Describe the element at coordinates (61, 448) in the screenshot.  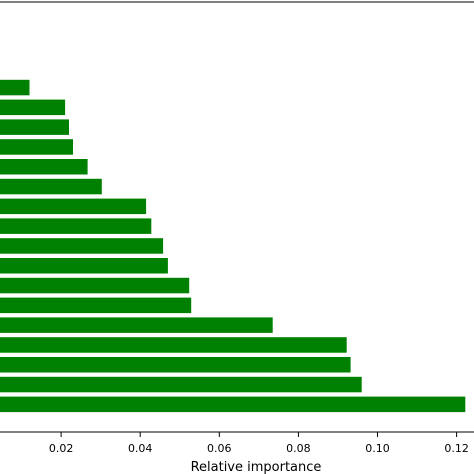
I see `x-tick-label: 0.02` at that location.